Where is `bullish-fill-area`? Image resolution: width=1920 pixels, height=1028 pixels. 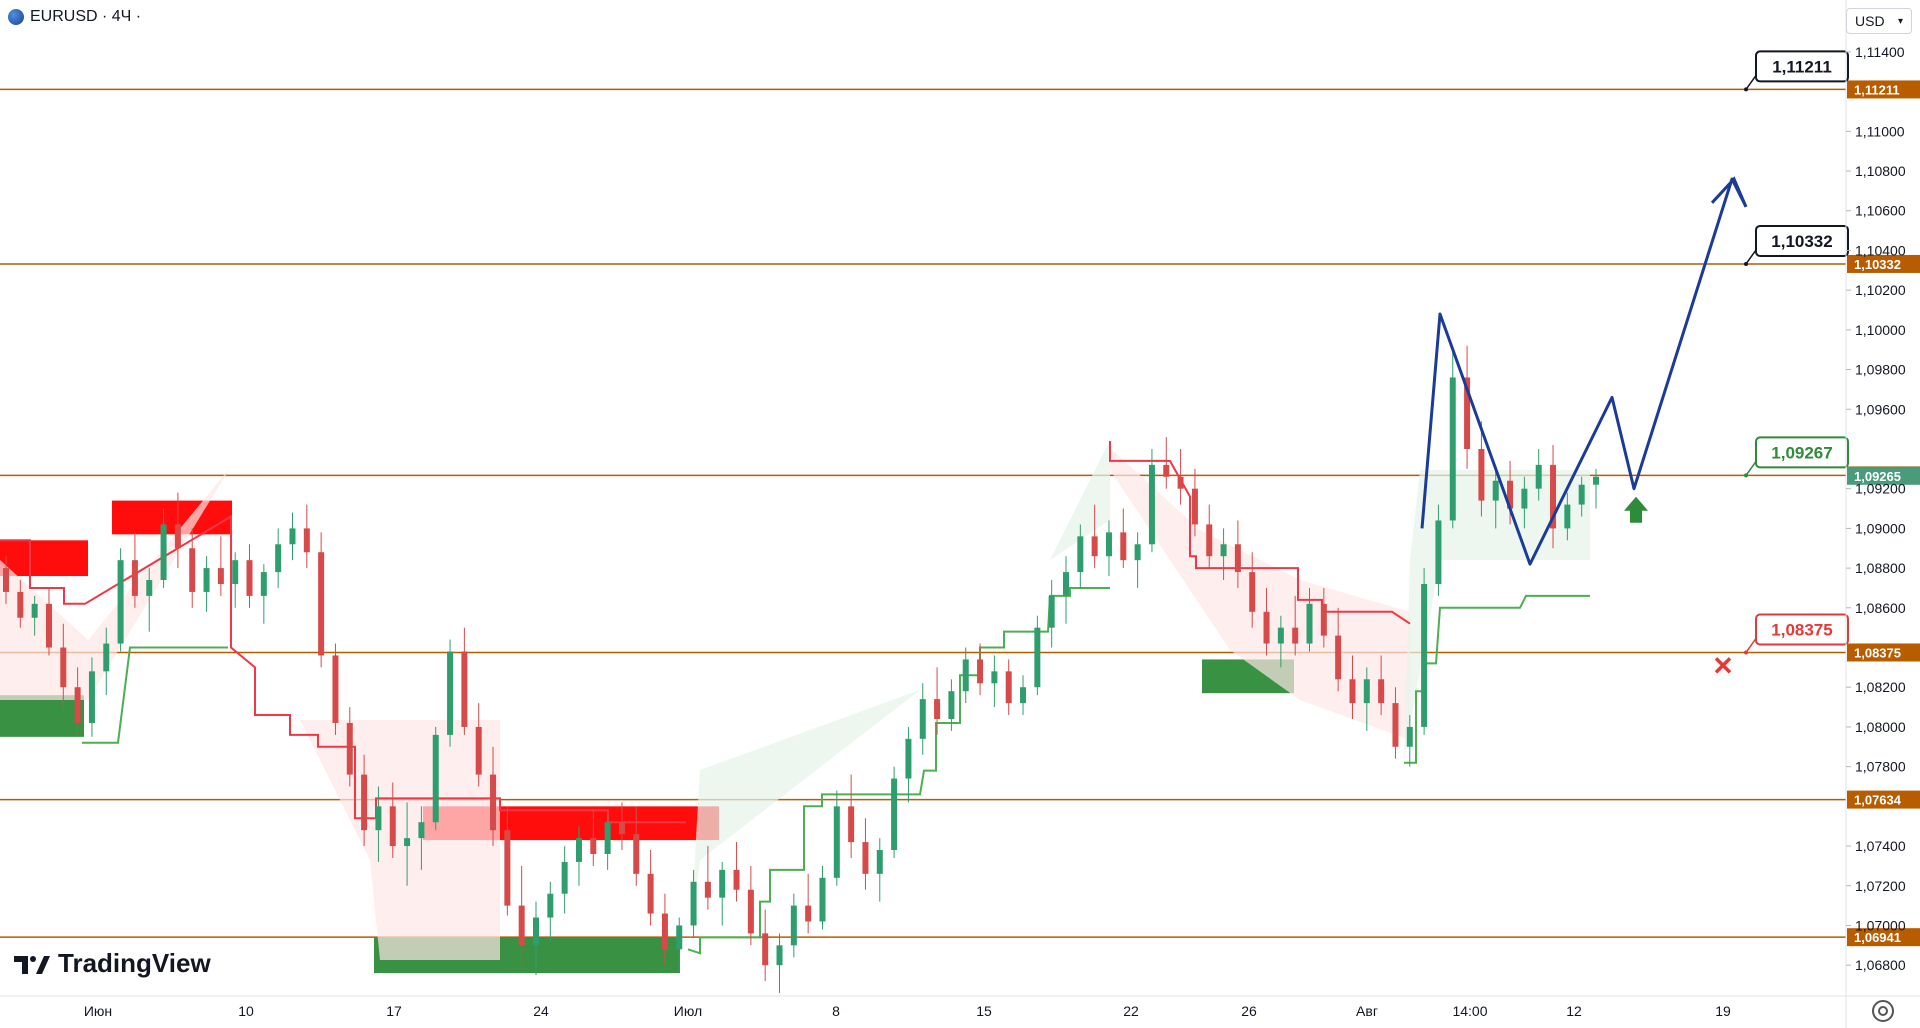
bullish-fill-area is located at coordinates (1497, 615).